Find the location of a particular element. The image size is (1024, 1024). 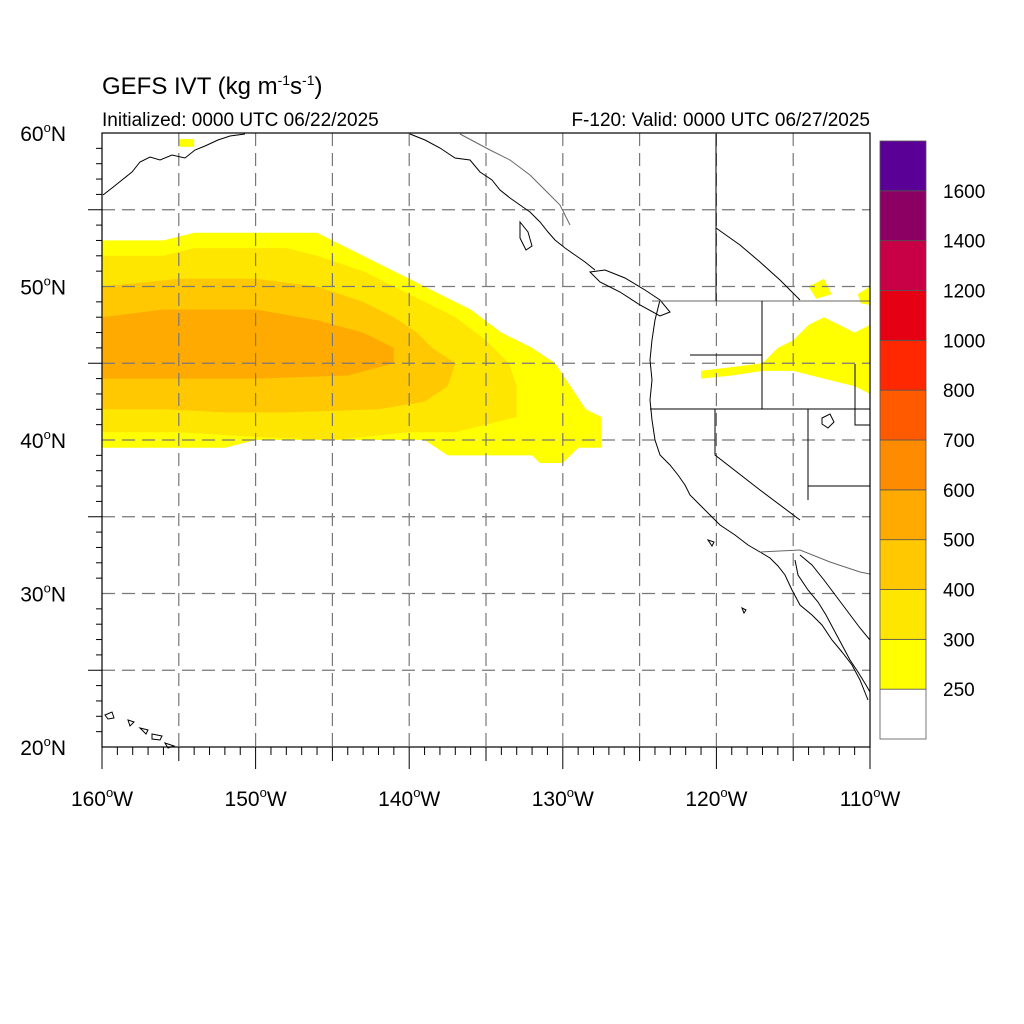

lat-label-50: 50oN is located at coordinates (43, 287).